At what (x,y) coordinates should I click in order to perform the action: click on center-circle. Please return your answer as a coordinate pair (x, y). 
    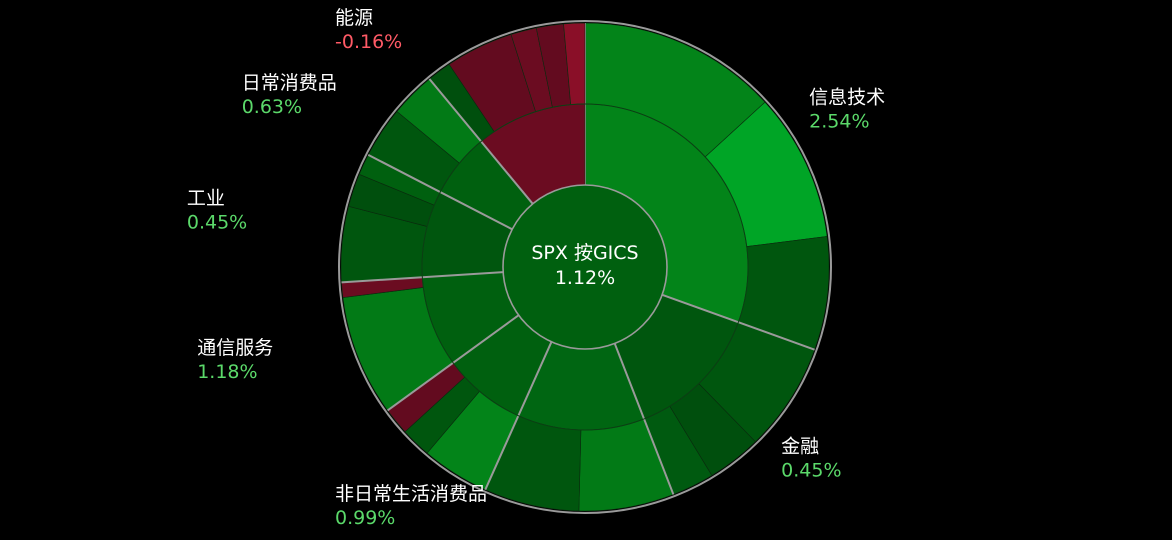
    Looking at the image, I should click on (585, 267).